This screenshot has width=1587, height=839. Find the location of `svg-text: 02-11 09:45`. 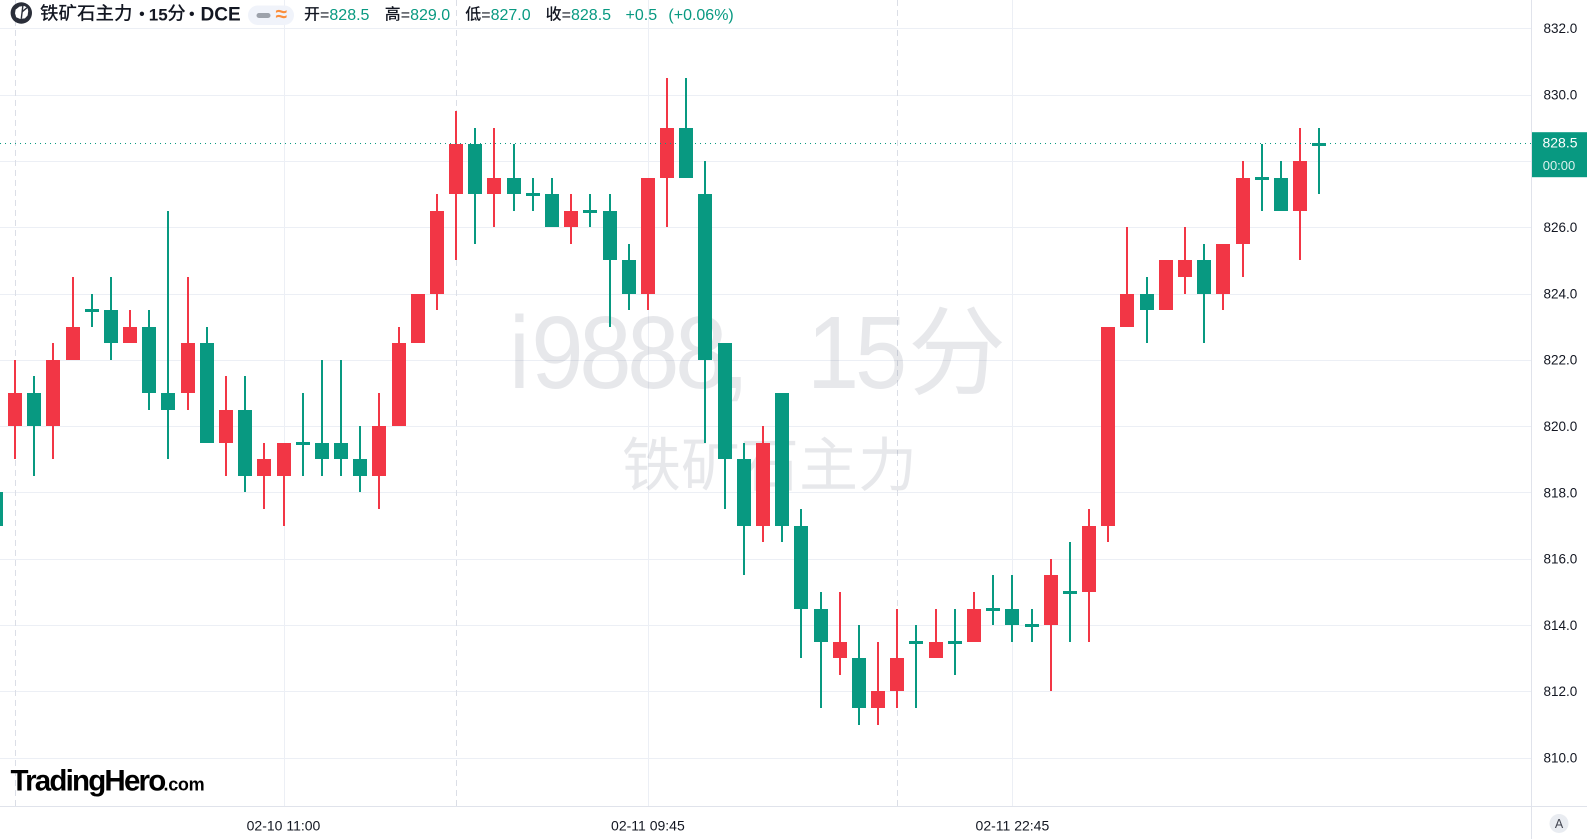

svg-text: 02-11 09:45 is located at coordinates (648, 826).